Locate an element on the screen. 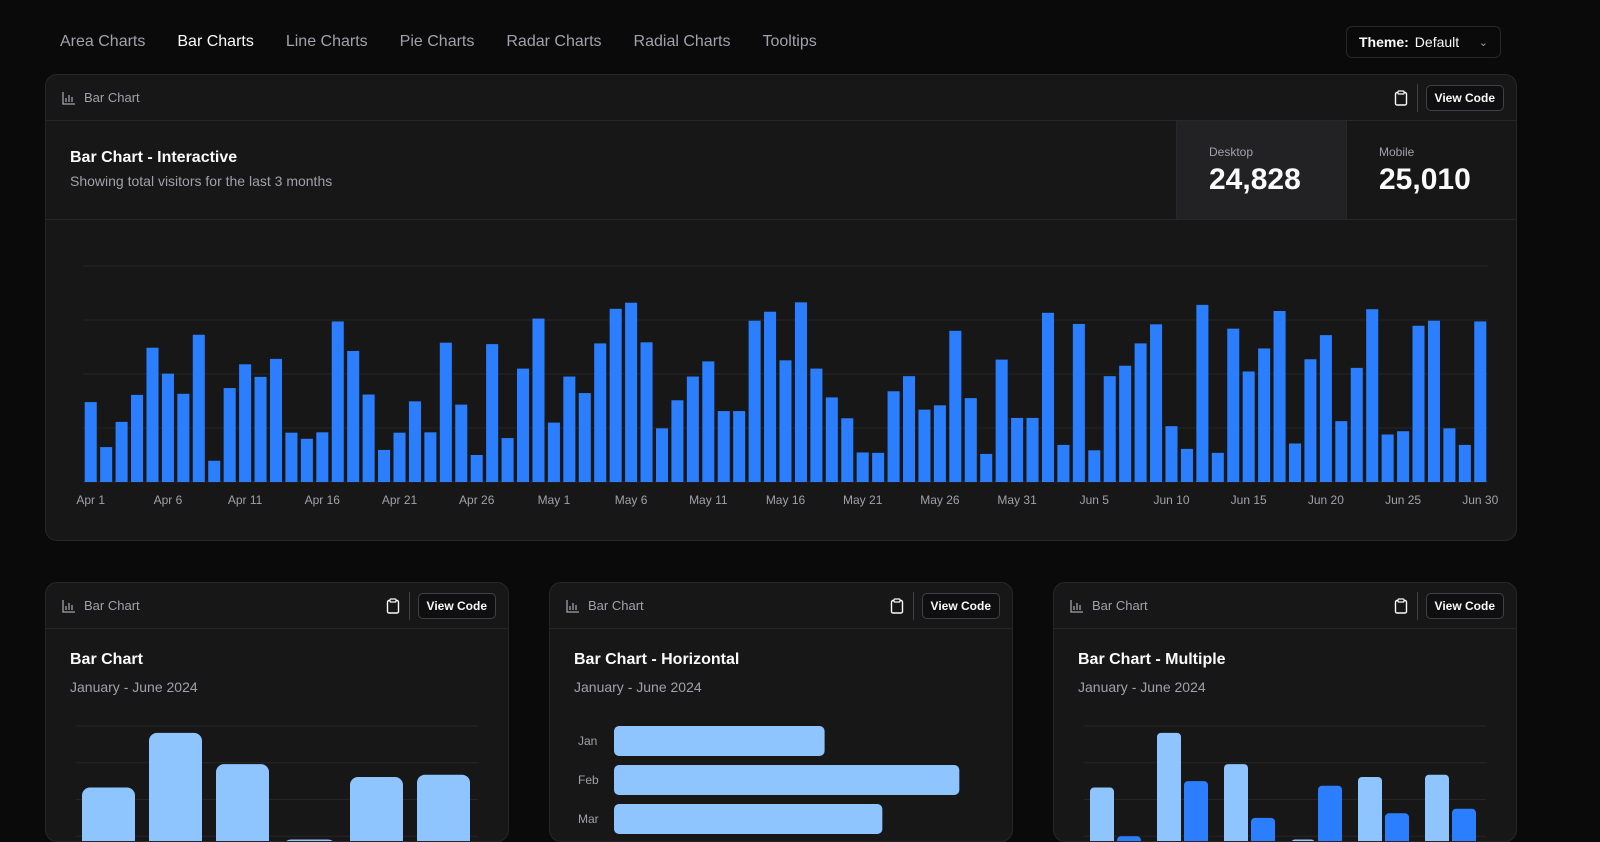 This screenshot has height=842, width=1600. nav-area-charts: Area Charts is located at coordinates (103, 41).